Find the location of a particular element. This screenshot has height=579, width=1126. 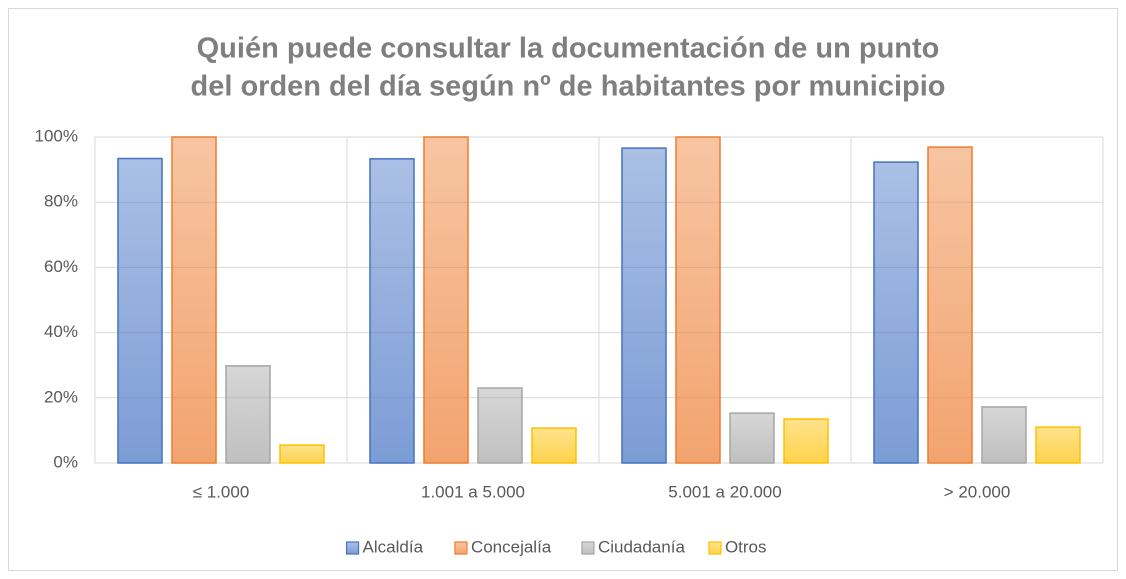

legend-label: Alcaldía is located at coordinates (393, 546).